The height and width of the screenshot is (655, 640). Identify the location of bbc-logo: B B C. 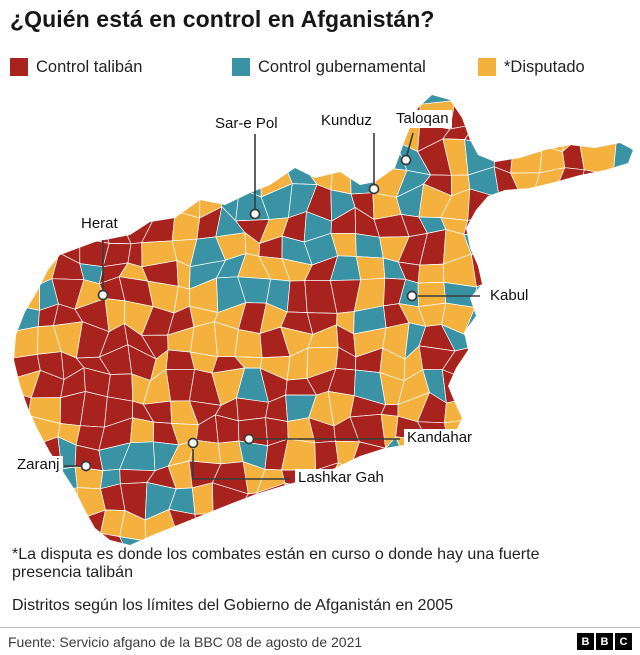
(604, 641).